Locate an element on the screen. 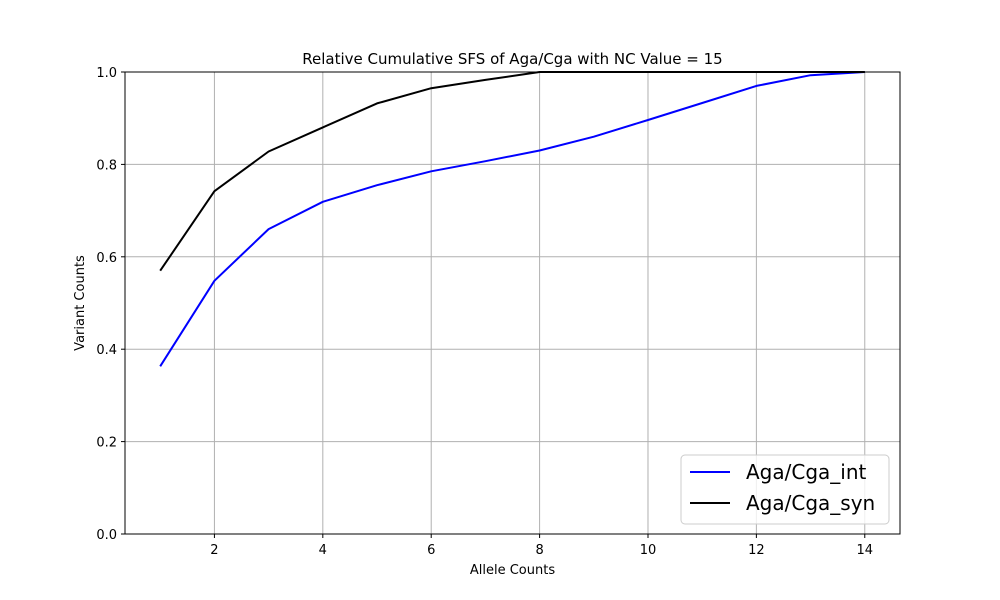  y-tick-label: 0.6 is located at coordinates (106, 258).